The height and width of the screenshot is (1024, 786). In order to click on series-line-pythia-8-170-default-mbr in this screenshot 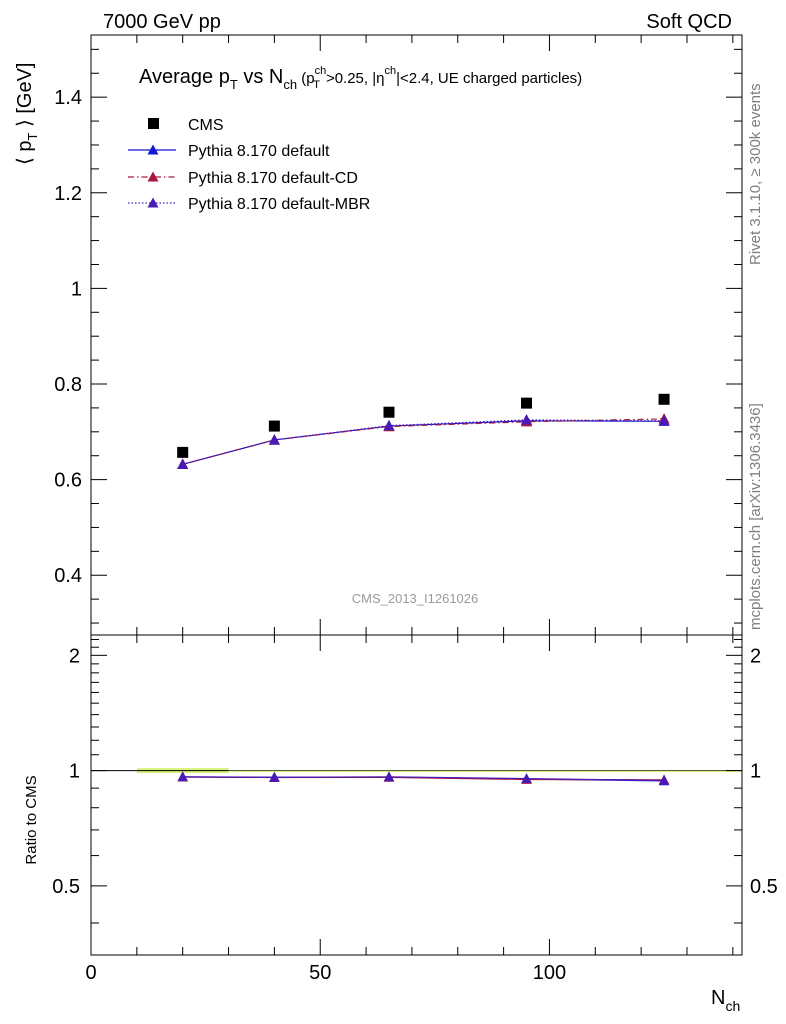, I will do `click(423, 442)`.